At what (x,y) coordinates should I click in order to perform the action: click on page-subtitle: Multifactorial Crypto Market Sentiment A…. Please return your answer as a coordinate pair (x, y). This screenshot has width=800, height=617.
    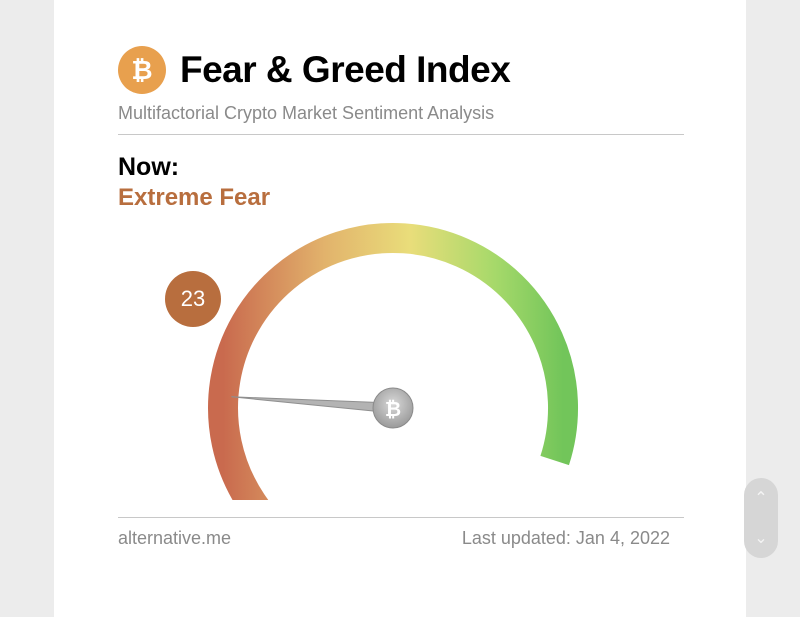
    Looking at the image, I should click on (306, 113).